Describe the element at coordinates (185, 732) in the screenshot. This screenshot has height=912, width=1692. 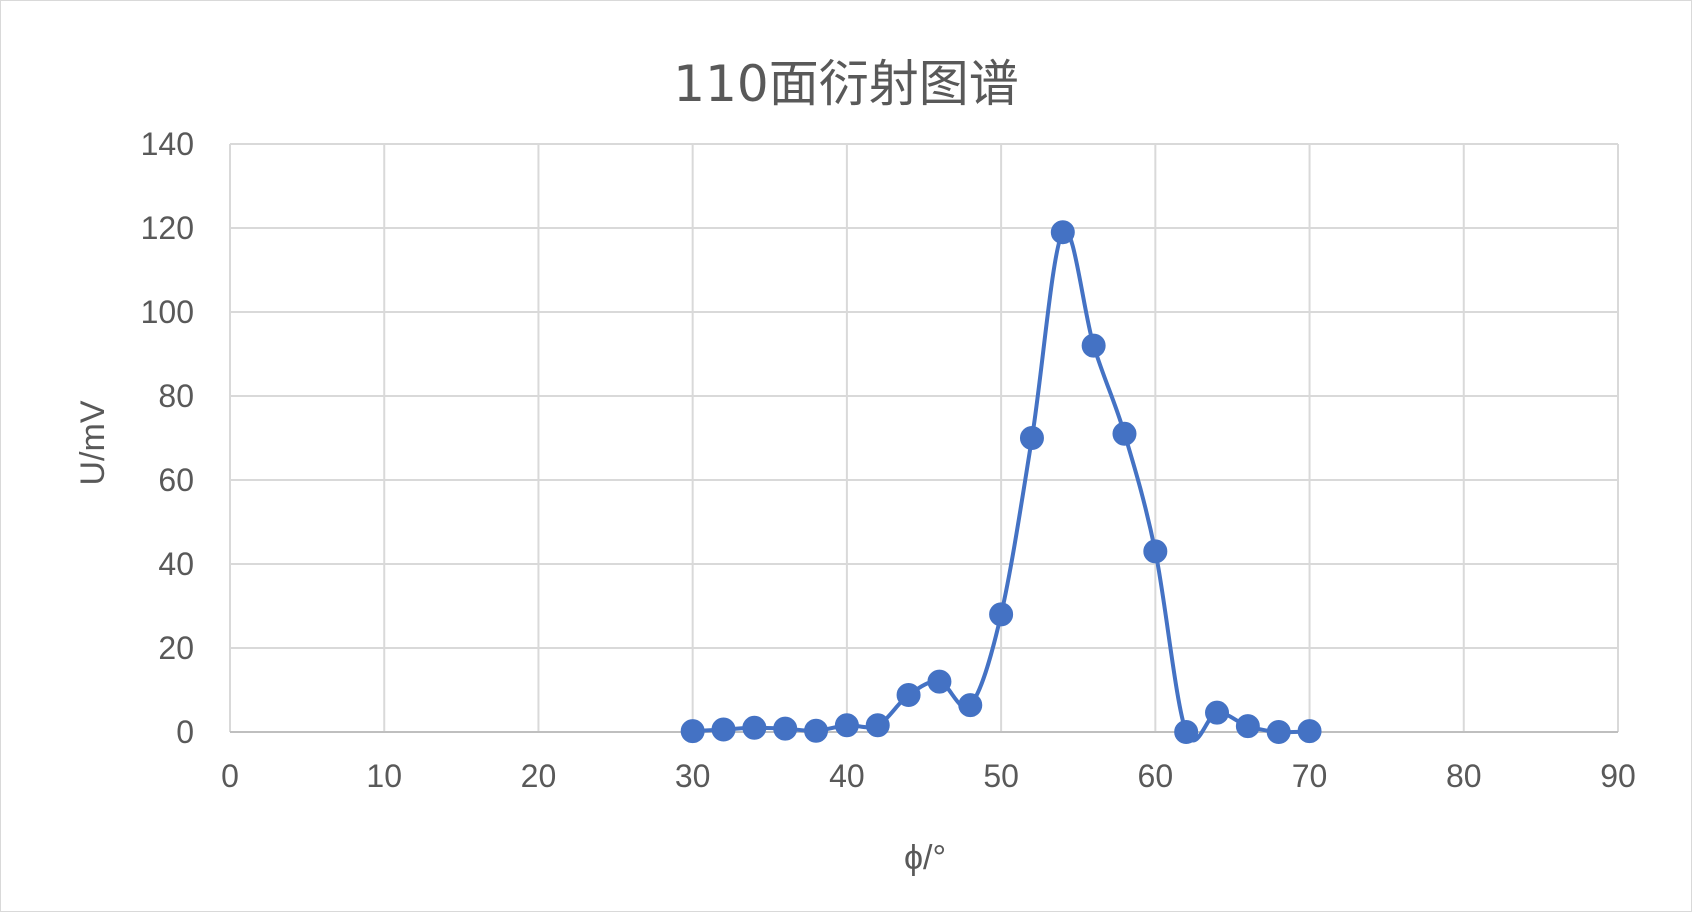
I see `y-tick-label: 0` at that location.